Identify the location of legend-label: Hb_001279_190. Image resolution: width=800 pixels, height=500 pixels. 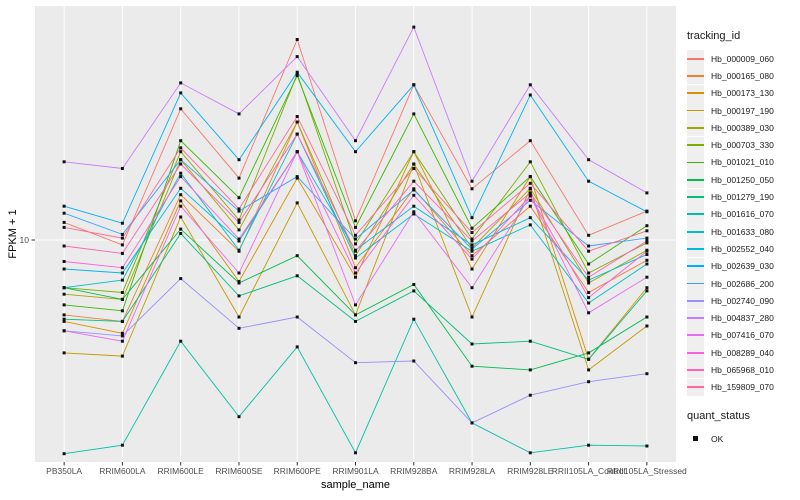
(742, 197).